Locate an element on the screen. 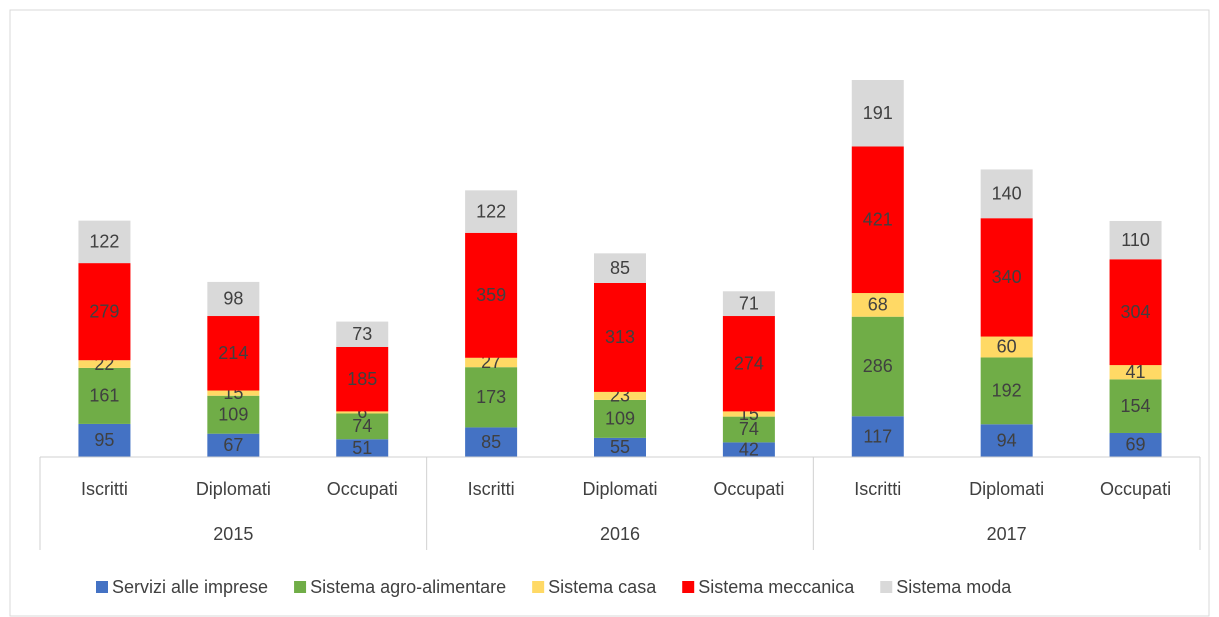 Image resolution: width=1219 pixels, height=617 pixels. data-label: 51 is located at coordinates (362, 448).